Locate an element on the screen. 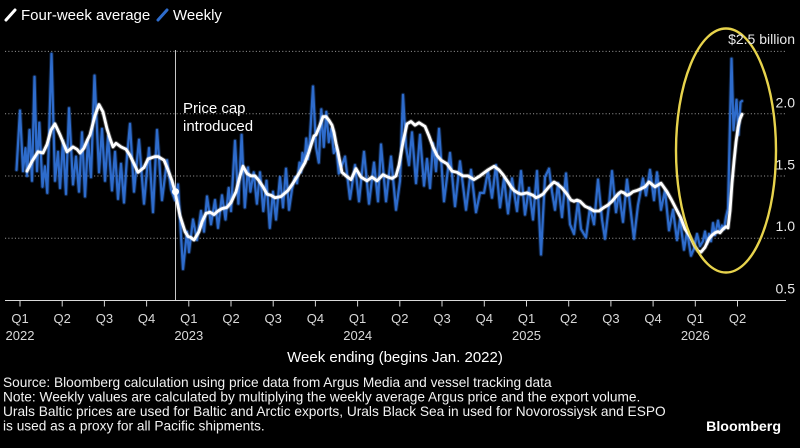 Image resolution: width=800 pixels, height=448 pixels. svg-text: Bloomberg is located at coordinates (743, 427).